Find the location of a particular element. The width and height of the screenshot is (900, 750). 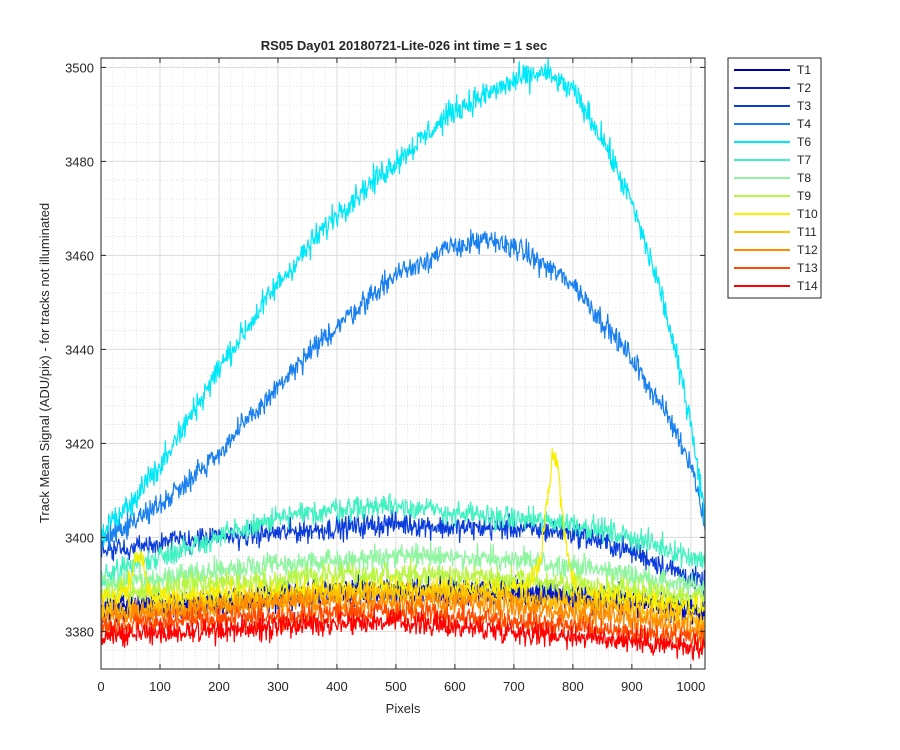

x-tick-label: 400 is located at coordinates (337, 686).